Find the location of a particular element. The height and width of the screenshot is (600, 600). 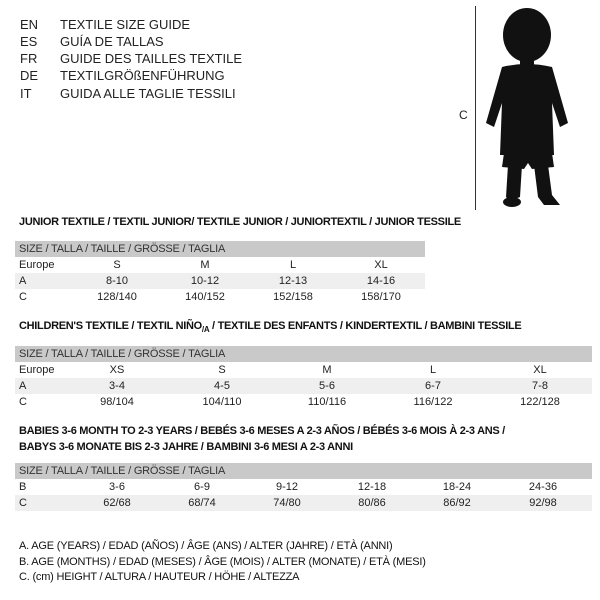

lang-title: GUIDE DES TAILLES TEXTILE is located at coordinates (151, 58).